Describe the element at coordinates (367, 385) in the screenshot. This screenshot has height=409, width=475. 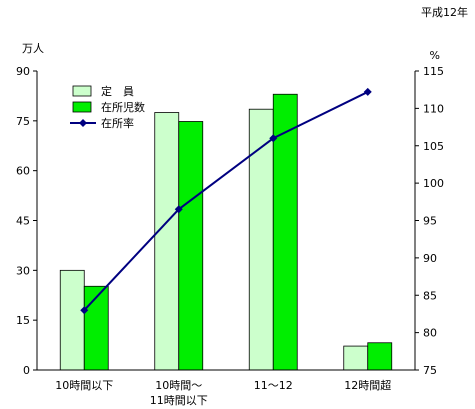
I see `category-label: 12時間超` at that location.